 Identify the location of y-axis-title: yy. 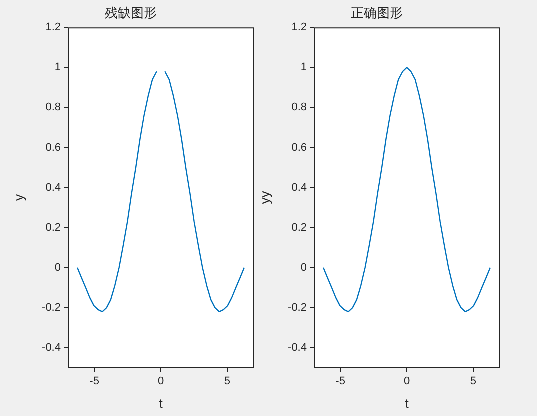
(264, 197).